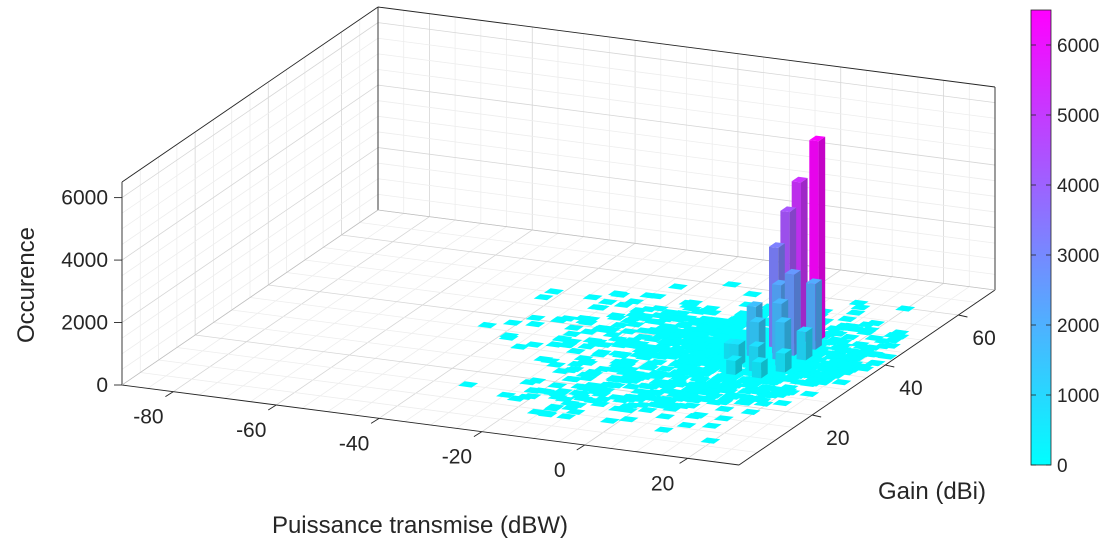 The image size is (1113, 541). What do you see at coordinates (932, 491) in the screenshot?
I see `y-axis-label: Gain (dBi)` at bounding box center [932, 491].